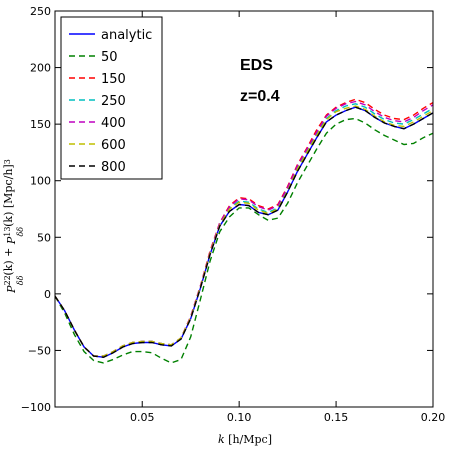  Describe the element at coordinates (336, 417) in the screenshot. I see `x-tick-label: 0.15` at that location.